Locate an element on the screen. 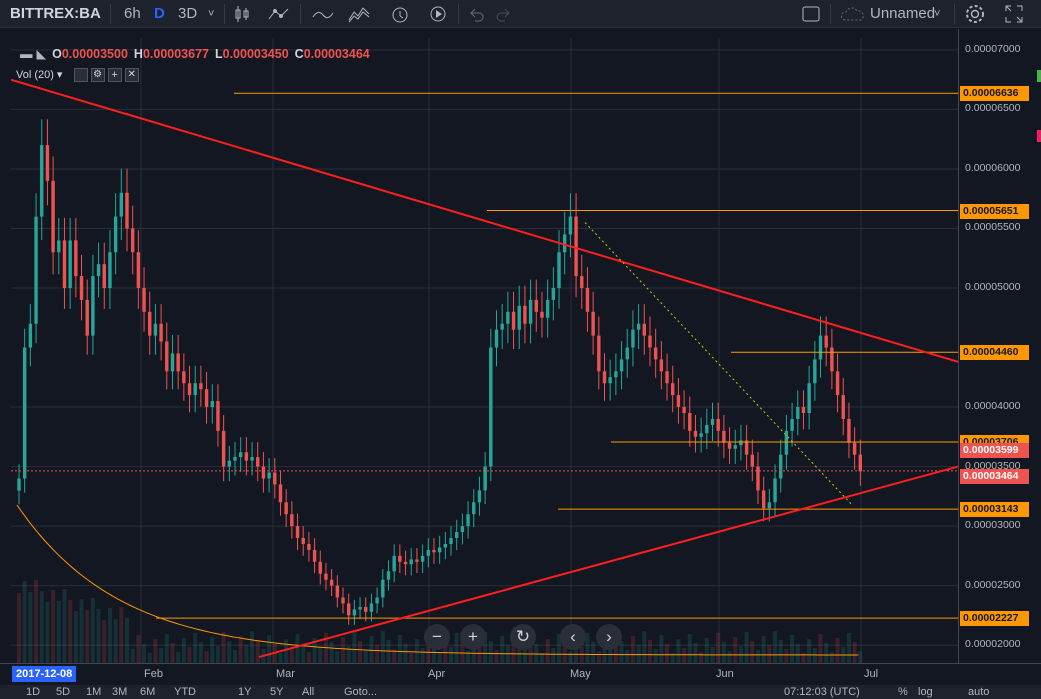 This screenshot has width=1041, height=699. interval-3d: 3D is located at coordinates (188, 13).